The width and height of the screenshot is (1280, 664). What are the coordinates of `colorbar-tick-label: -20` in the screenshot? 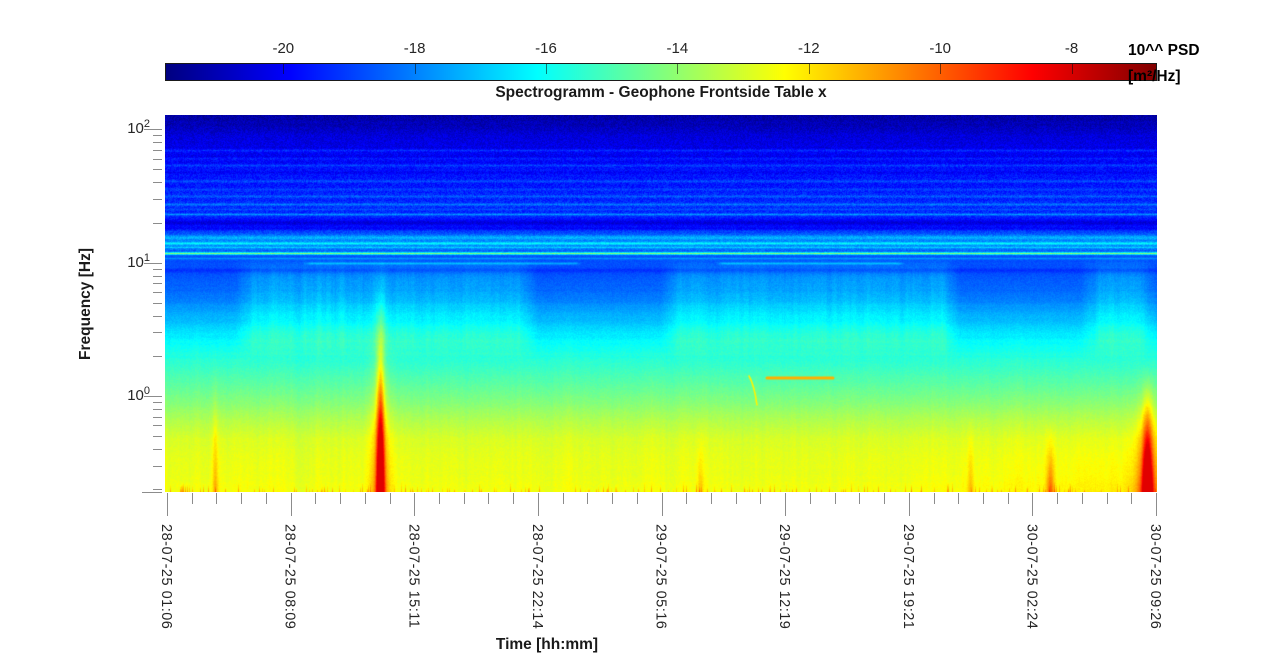 It's located at (283, 48).